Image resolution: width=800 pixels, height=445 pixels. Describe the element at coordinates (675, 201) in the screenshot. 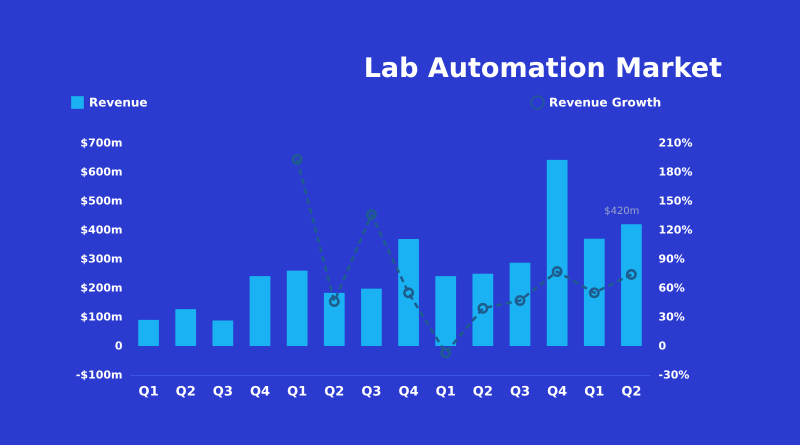

I see `y2-tick-label: 150%` at that location.